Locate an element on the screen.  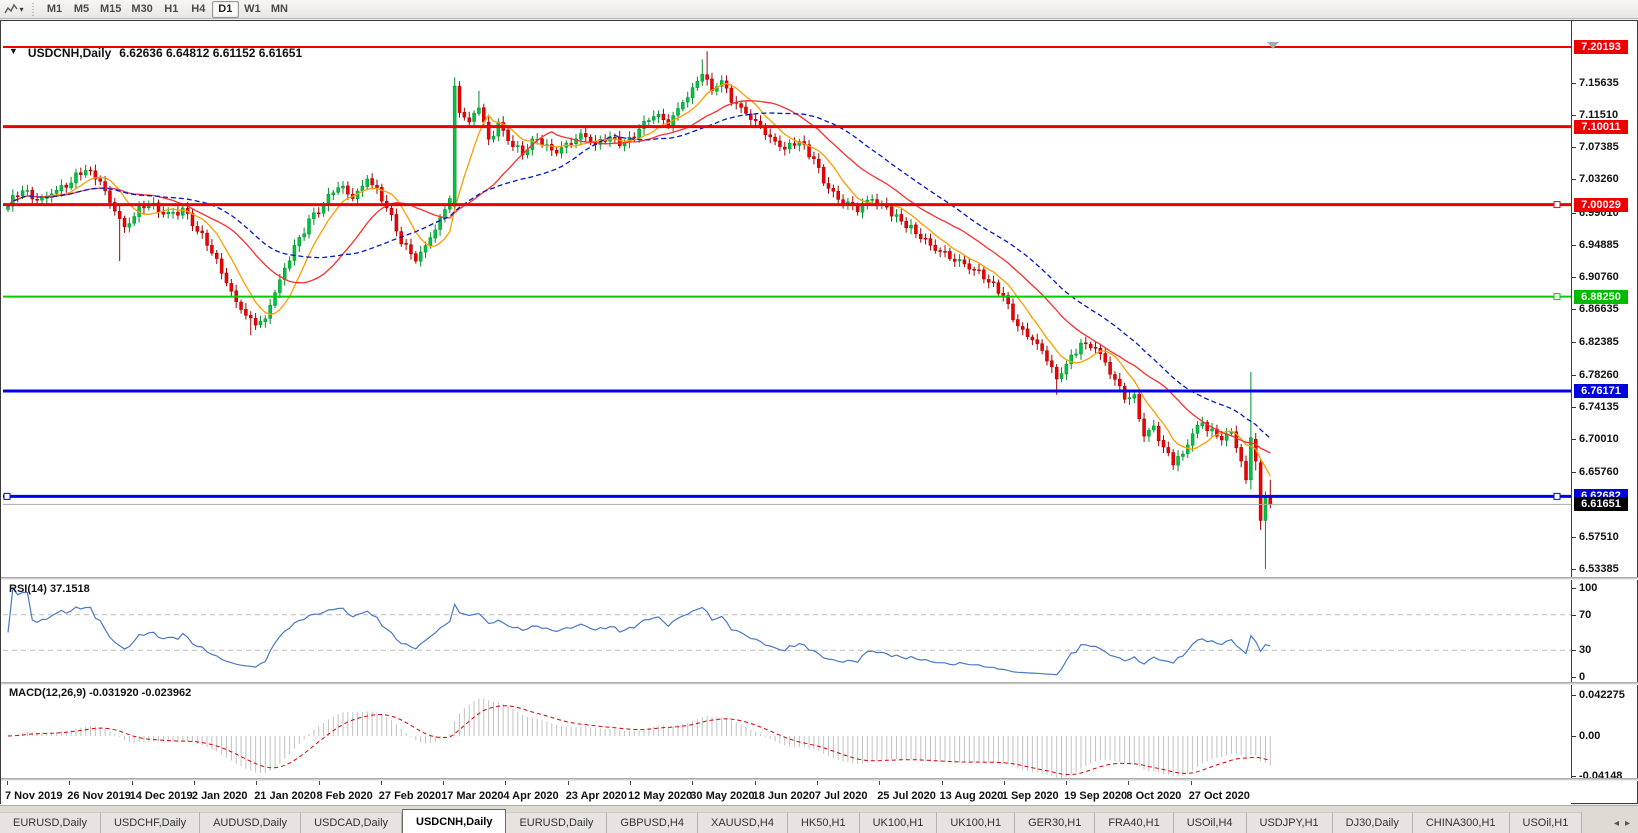
date-label: 7 Jul 2020 is located at coordinates (841, 796).